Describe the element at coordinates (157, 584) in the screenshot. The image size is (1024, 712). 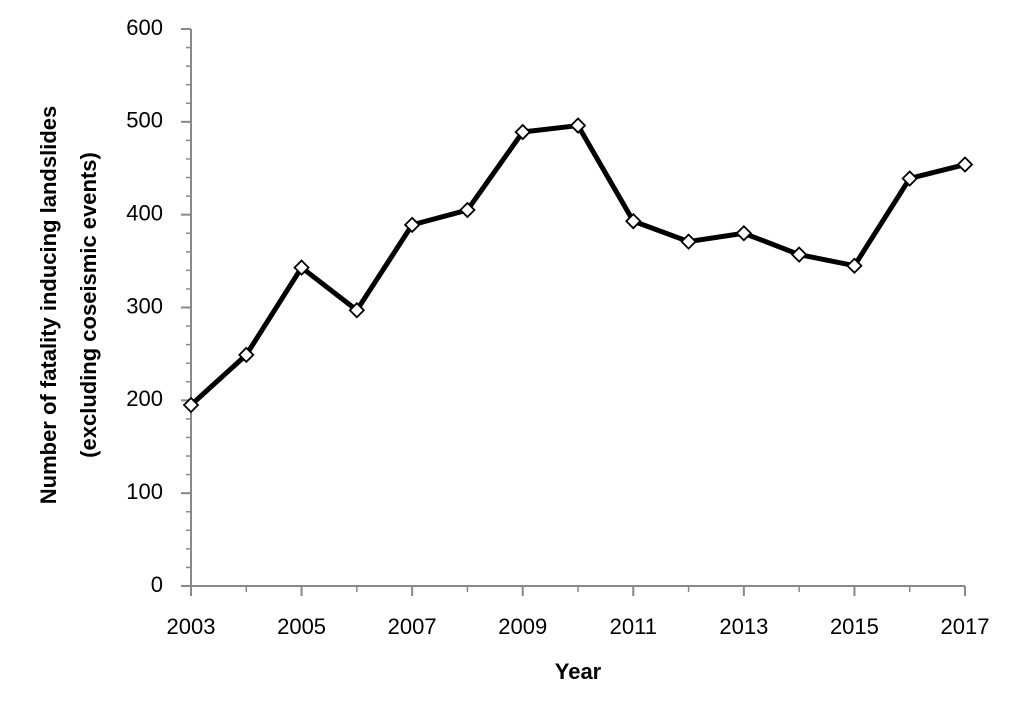
I see `y-tick-label: 0` at that location.